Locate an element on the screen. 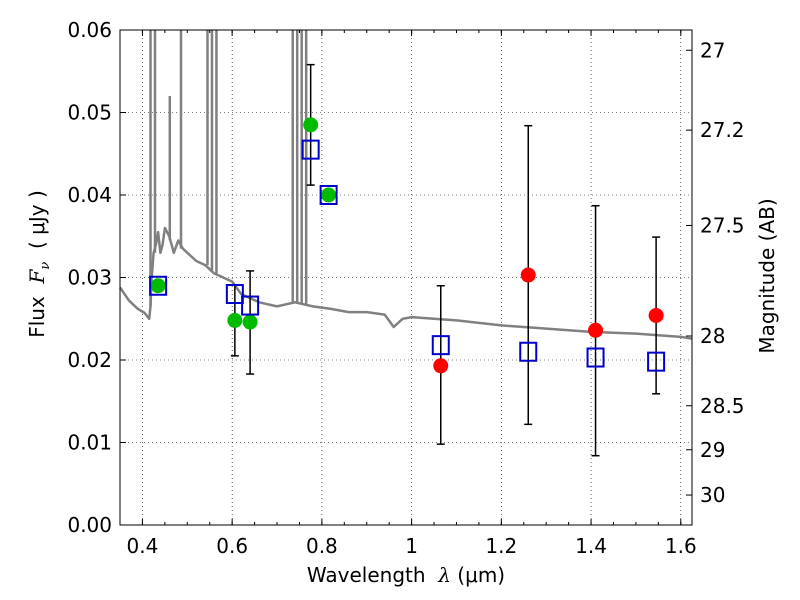 The image size is (800, 600). x-axis-label: Wavelength λ (μm) is located at coordinates (406, 575).